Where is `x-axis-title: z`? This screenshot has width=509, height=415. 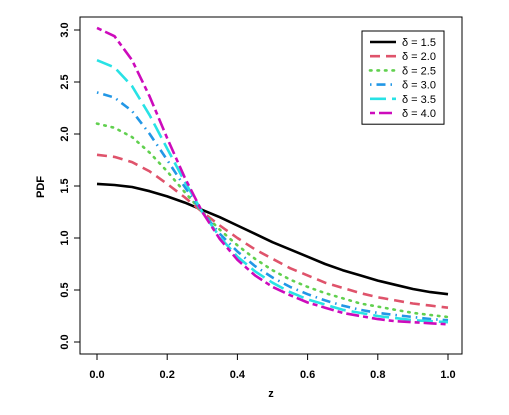
x-axis-title: z is located at coordinates (271, 394).